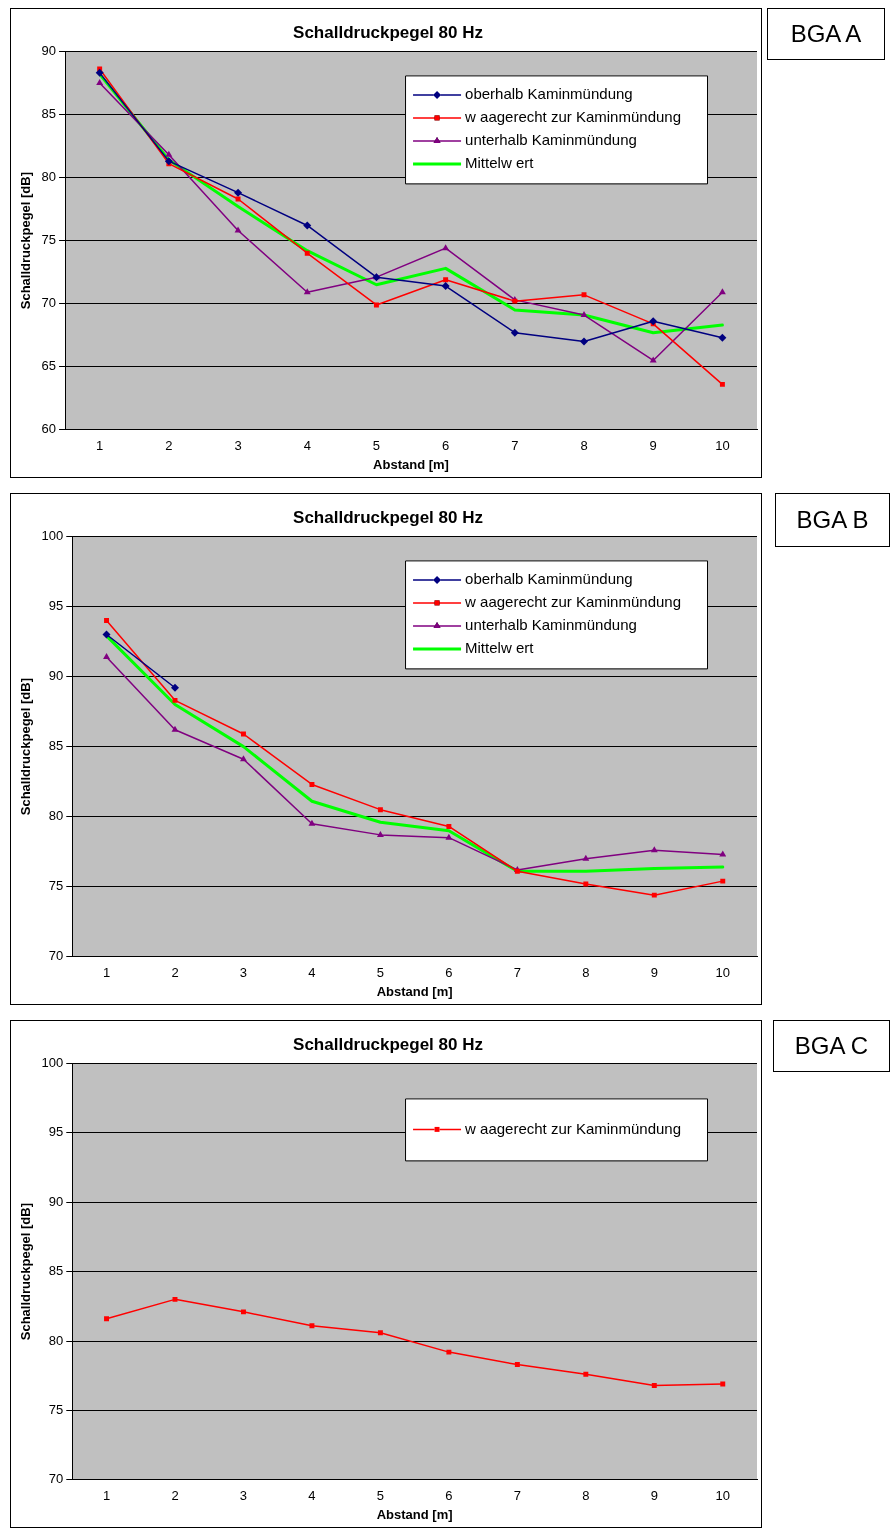 The image size is (890, 1528). Describe the element at coordinates (49, 366) in the screenshot. I see `y-tick-label: 65` at that location.